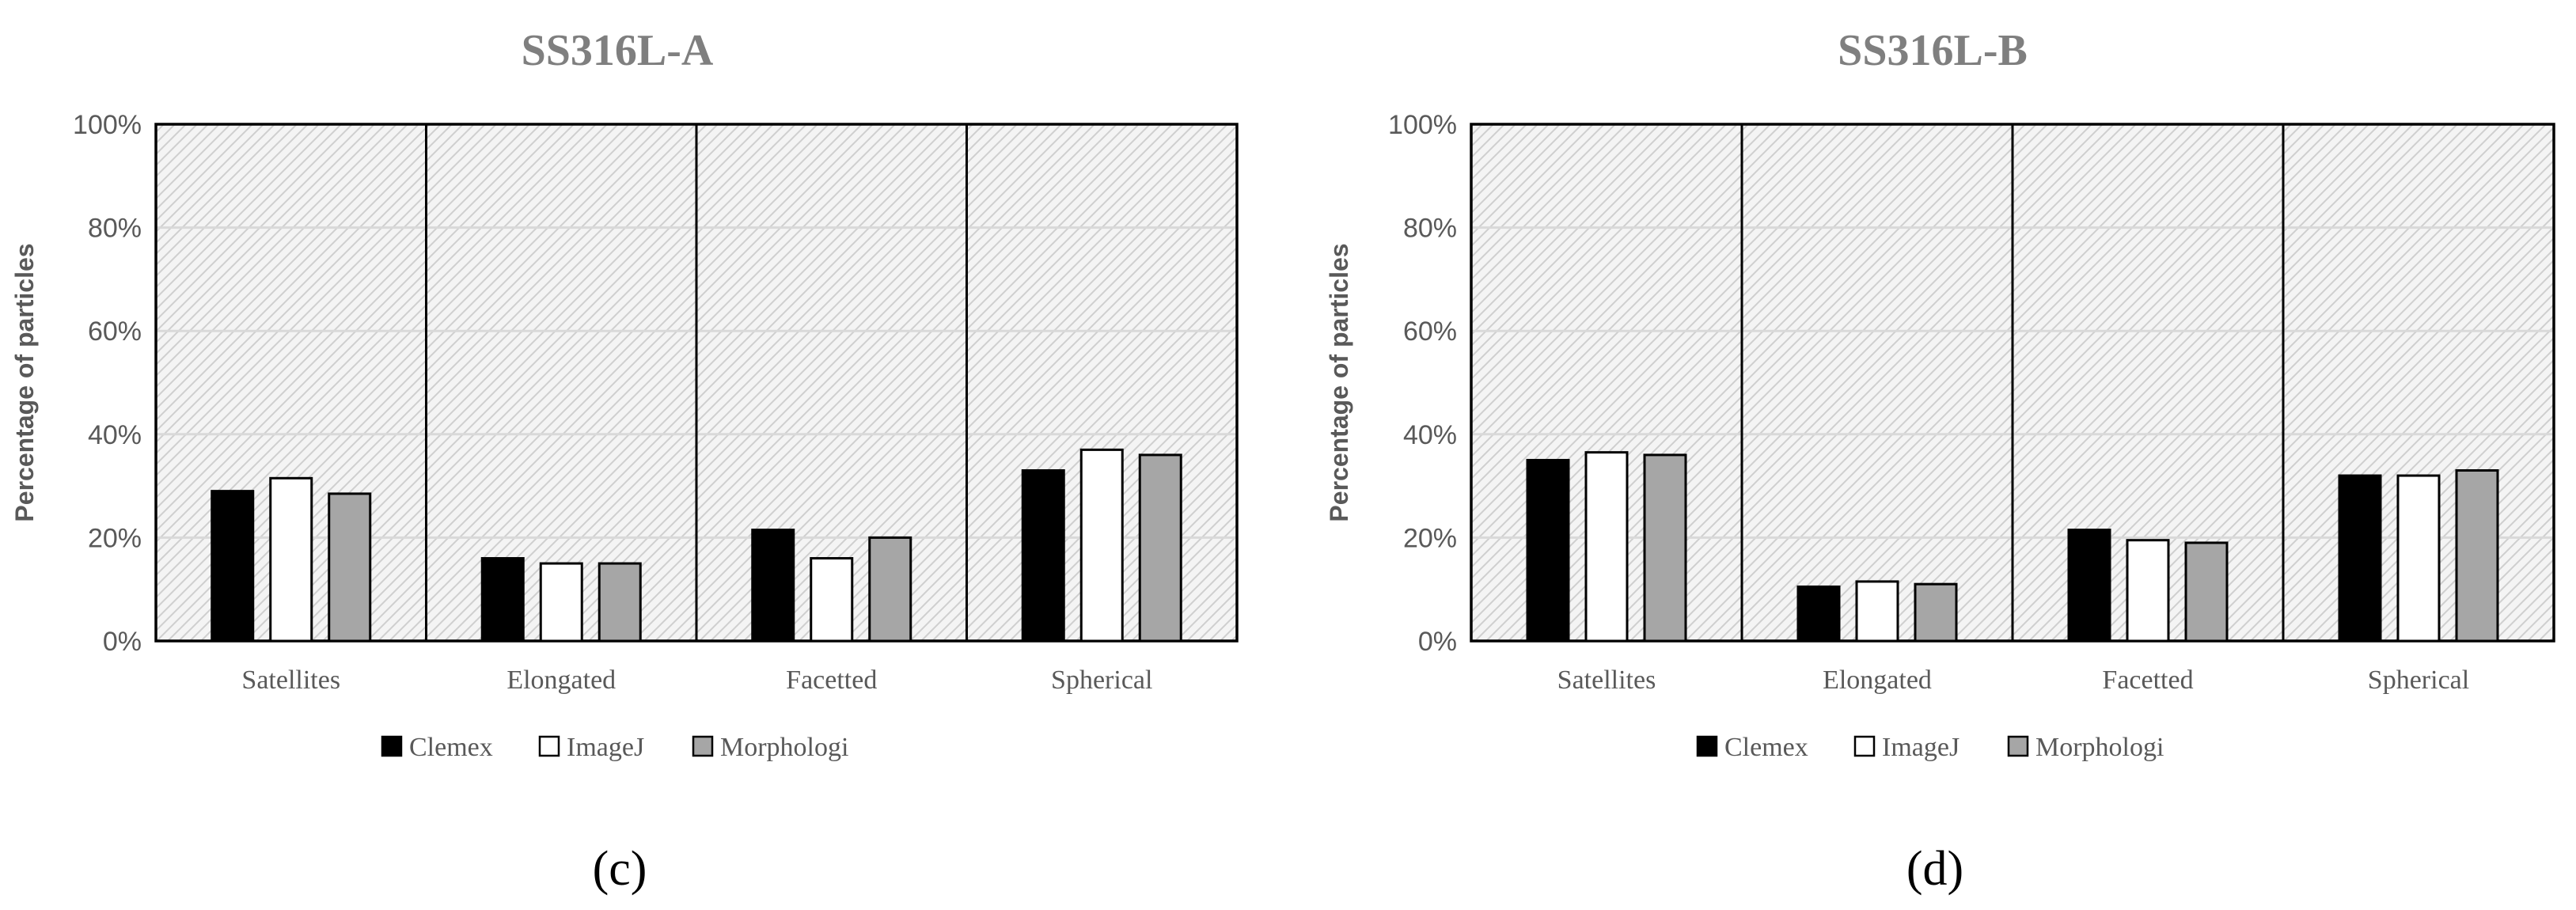  I want to click on chart-title: SS316L-A, so click(618, 50).